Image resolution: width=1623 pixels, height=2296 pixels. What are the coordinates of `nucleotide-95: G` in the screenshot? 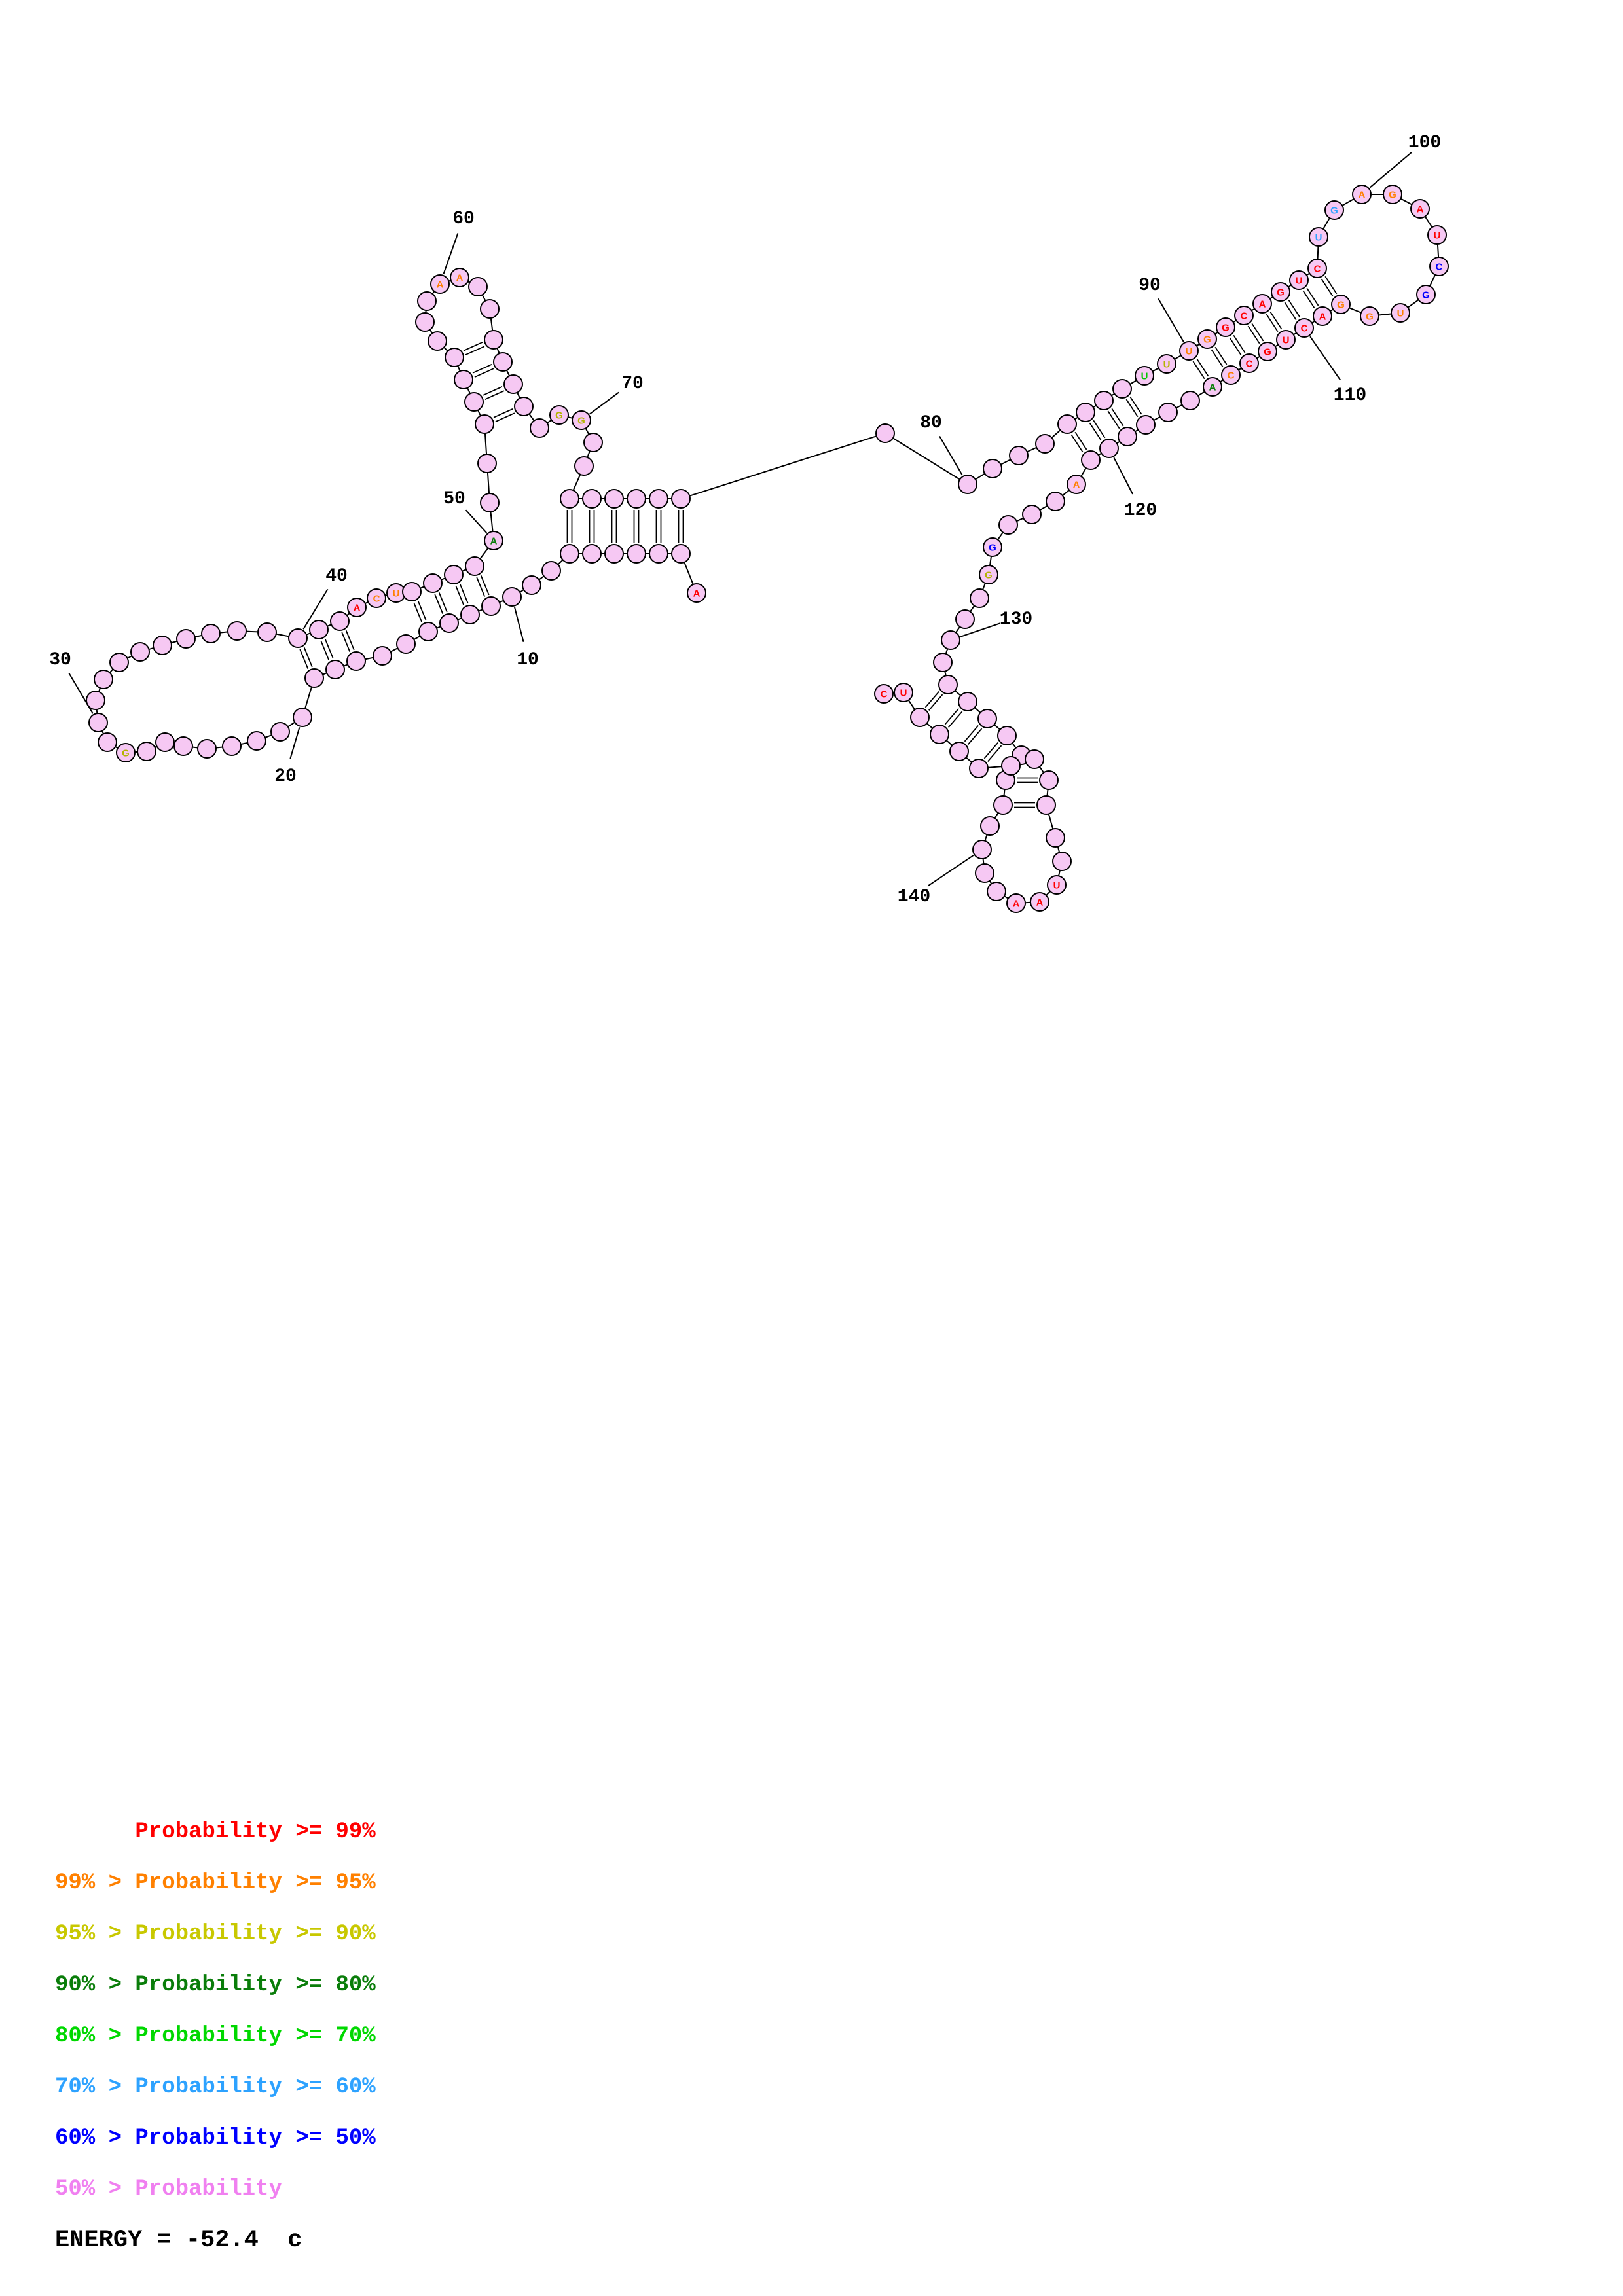 It's located at (1280, 292).